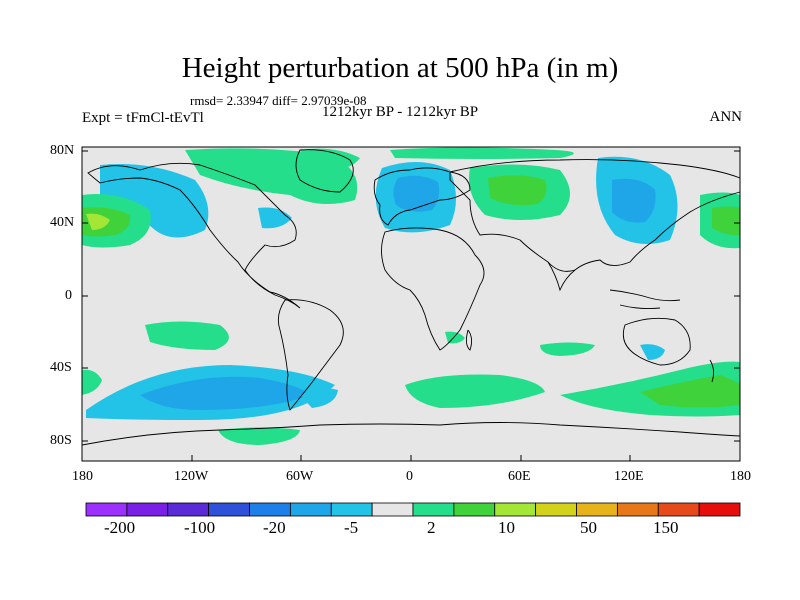 The image size is (800, 600). What do you see at coordinates (567, 349) in the screenshot?
I see `anomaly-indian-ocean` at bounding box center [567, 349].